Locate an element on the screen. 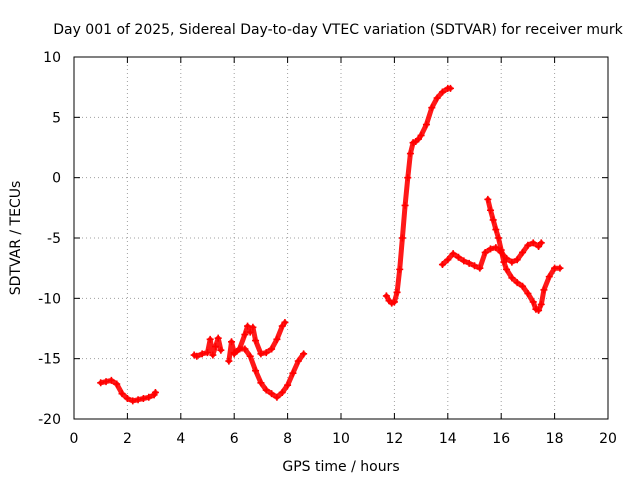  x-tick-label: 12 is located at coordinates (394, 439).